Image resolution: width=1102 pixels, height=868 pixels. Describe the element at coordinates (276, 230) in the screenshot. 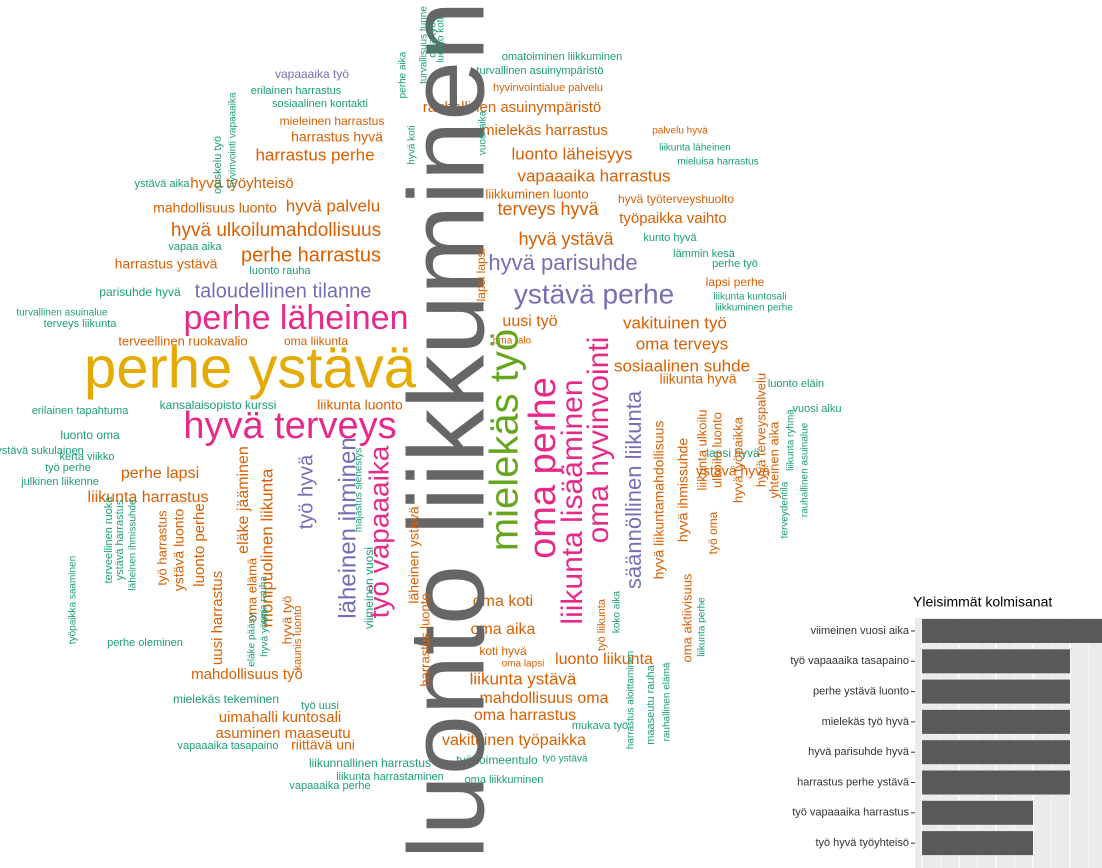

I see `word: hyvä ulkoilumahdollisuus` at that location.